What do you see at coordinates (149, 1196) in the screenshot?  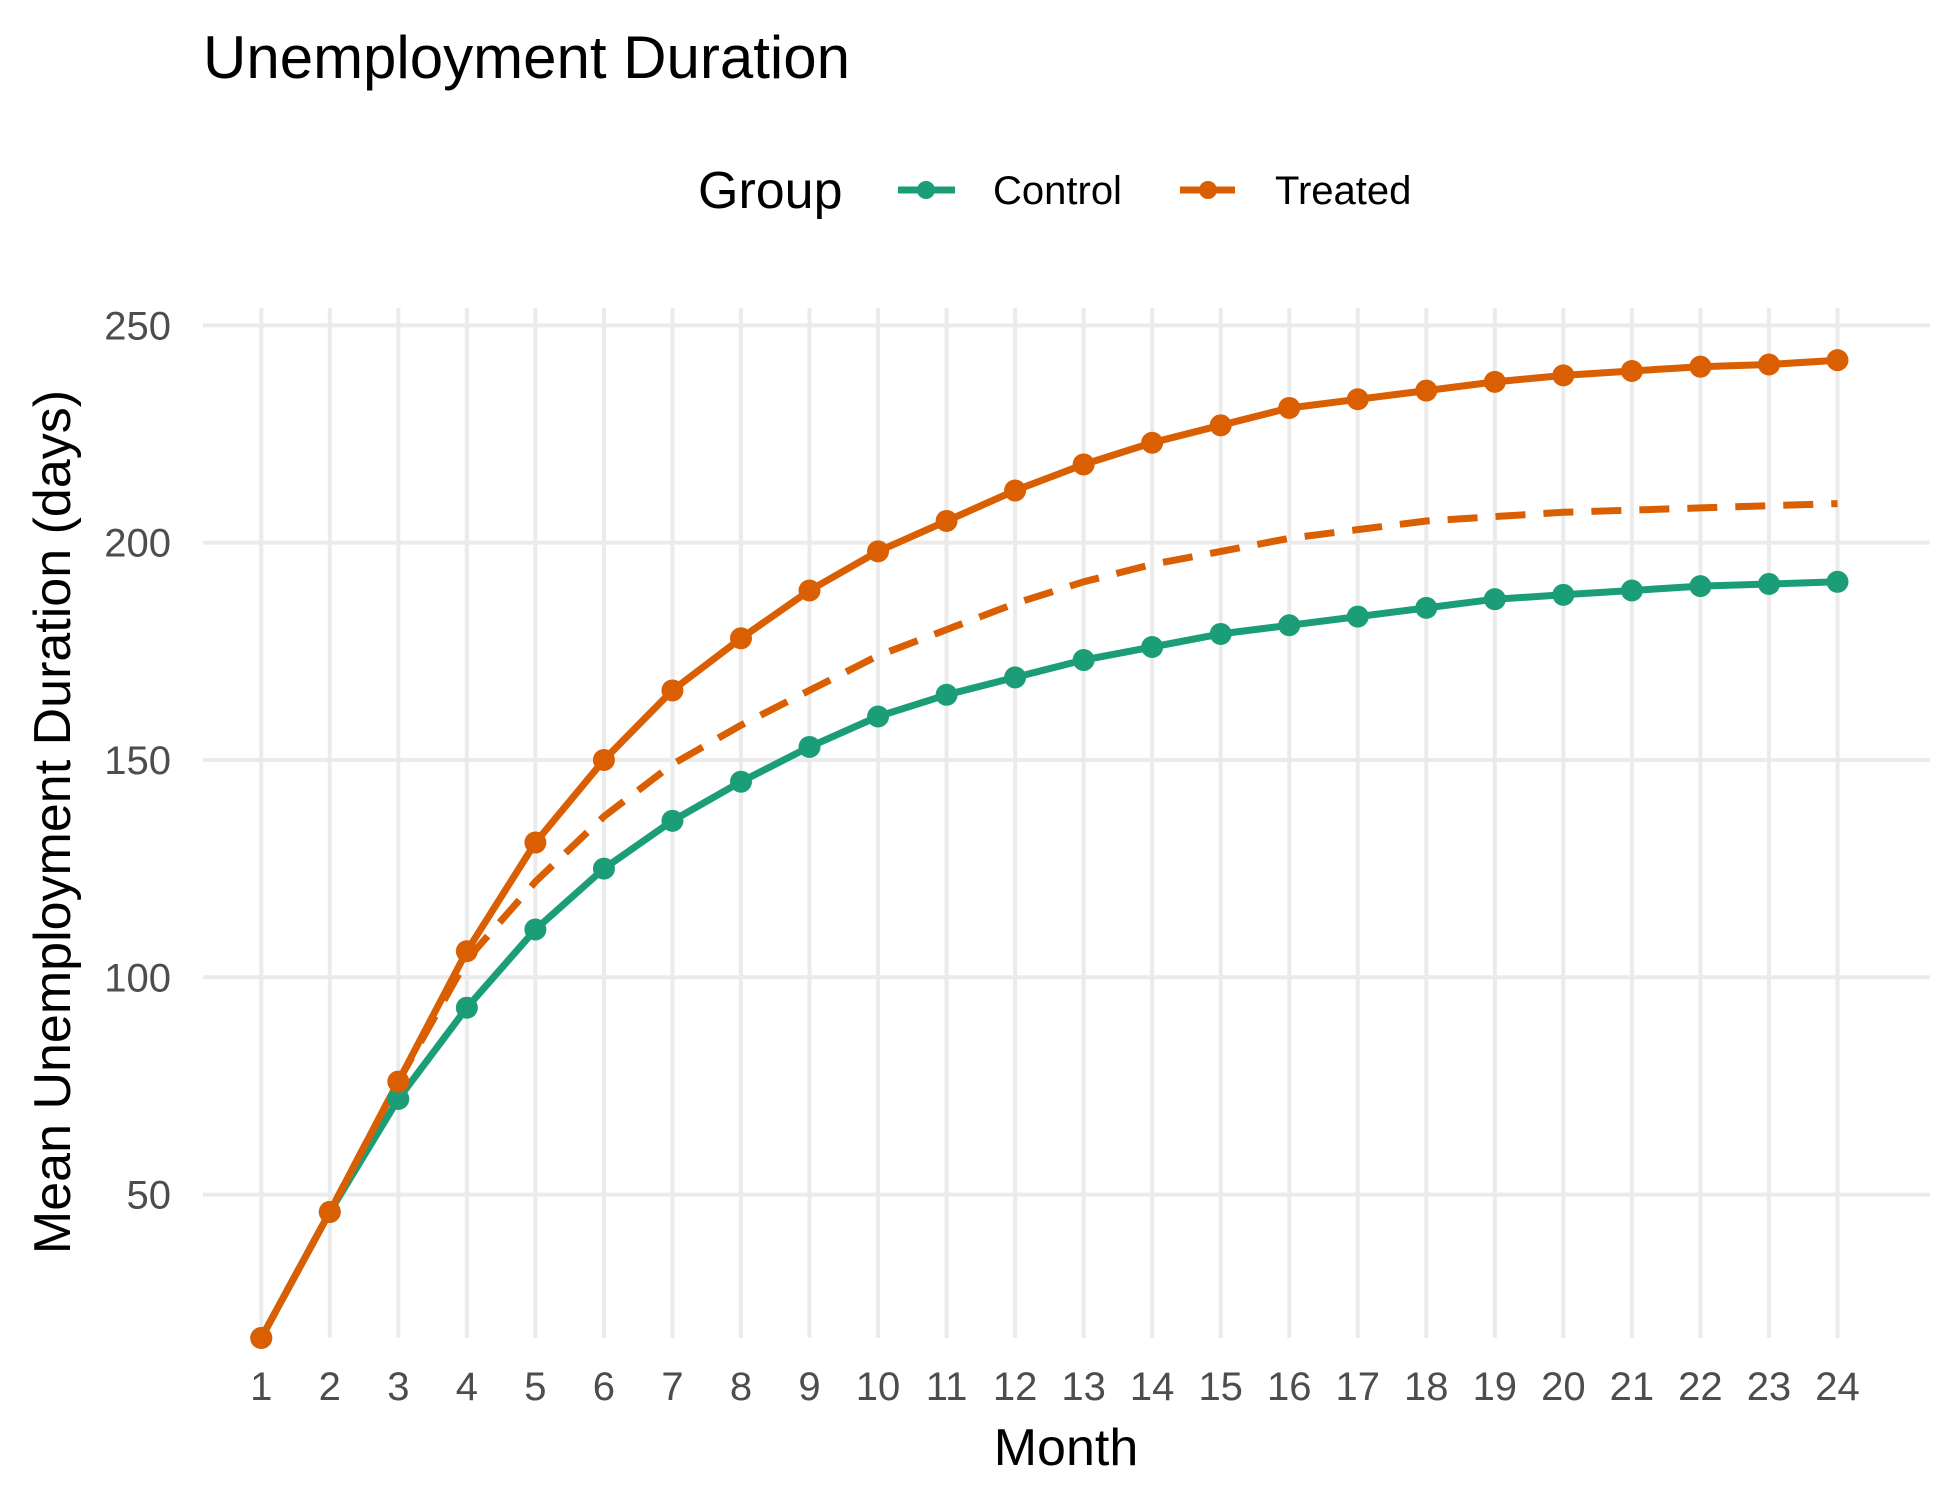 I see `y-tick-label: 50` at bounding box center [149, 1196].